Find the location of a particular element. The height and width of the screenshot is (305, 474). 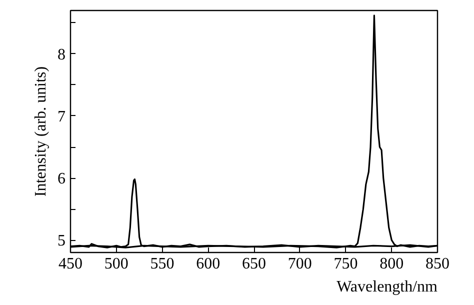

y-tick-label: 7 is located at coordinates (62, 117).